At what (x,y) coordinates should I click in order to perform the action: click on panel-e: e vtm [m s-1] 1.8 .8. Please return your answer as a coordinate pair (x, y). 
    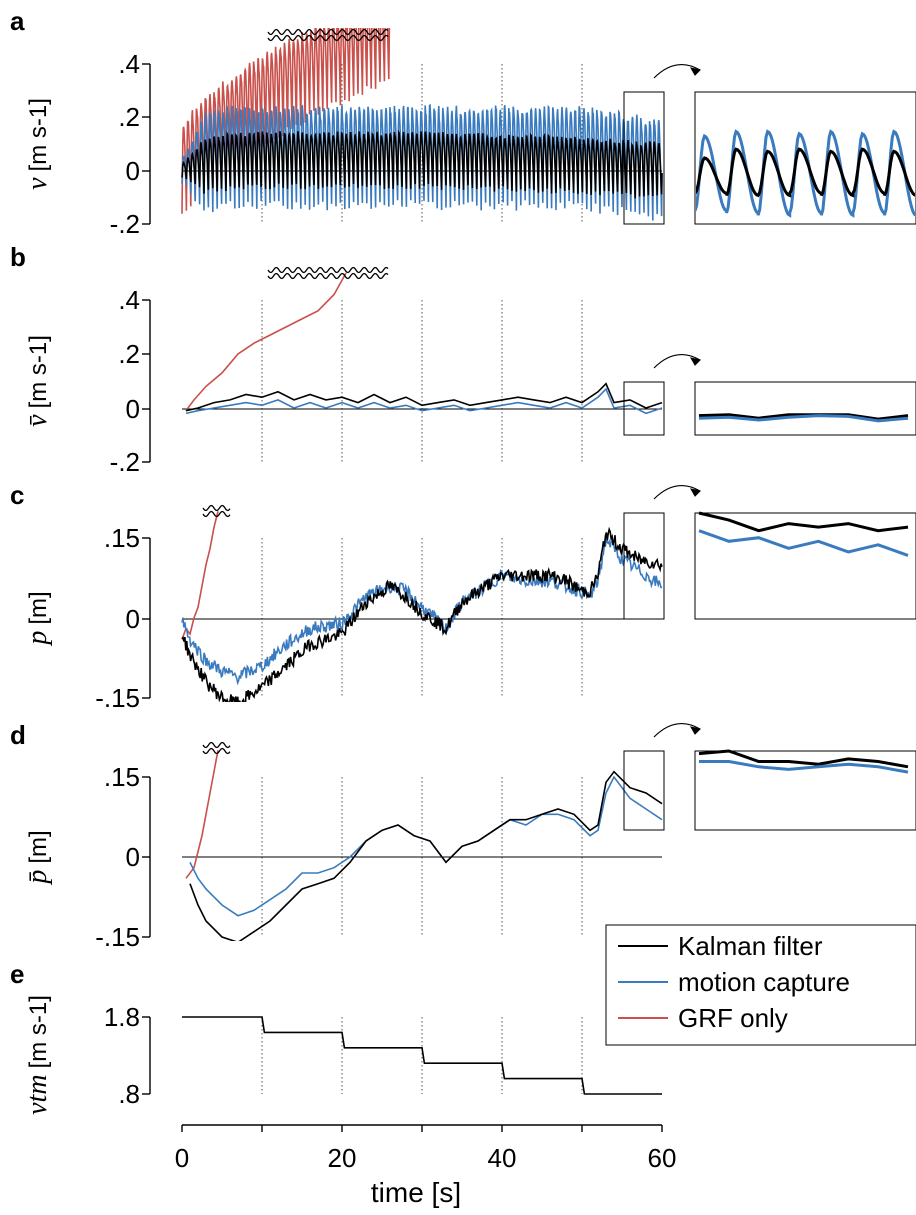
    Looking at the image, I should click on (336, 1037).